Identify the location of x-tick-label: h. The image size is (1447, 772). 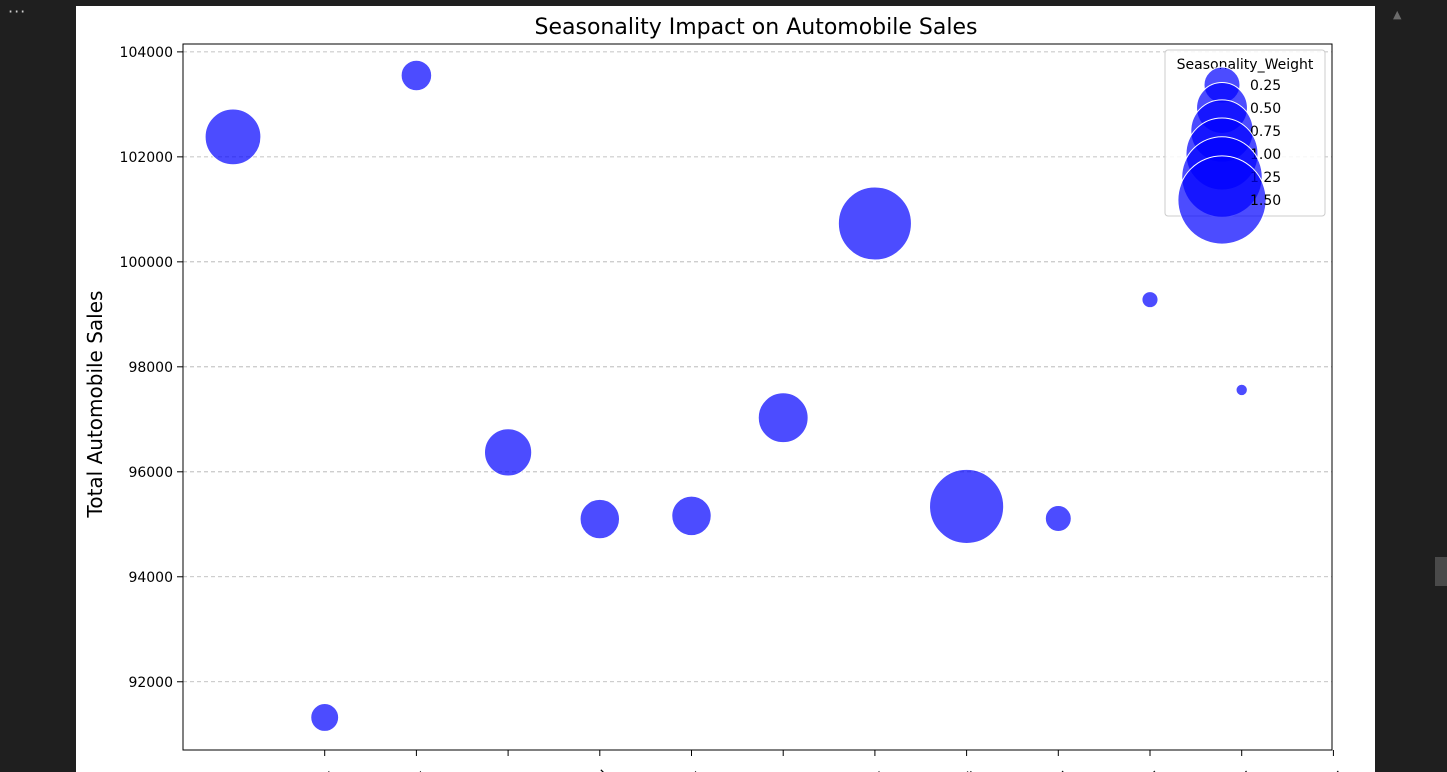
(512, 770).